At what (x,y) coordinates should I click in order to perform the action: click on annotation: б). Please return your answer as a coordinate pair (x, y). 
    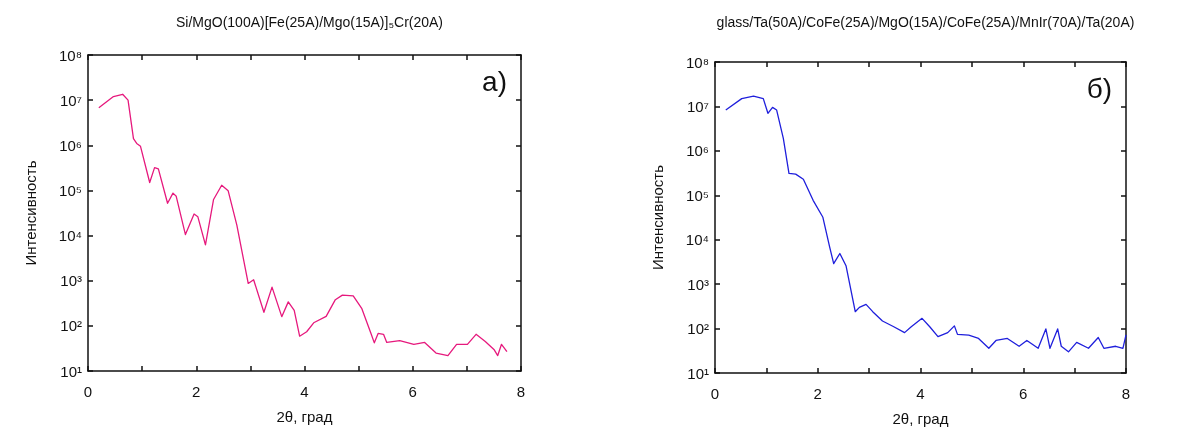
    Looking at the image, I should click on (1099, 88).